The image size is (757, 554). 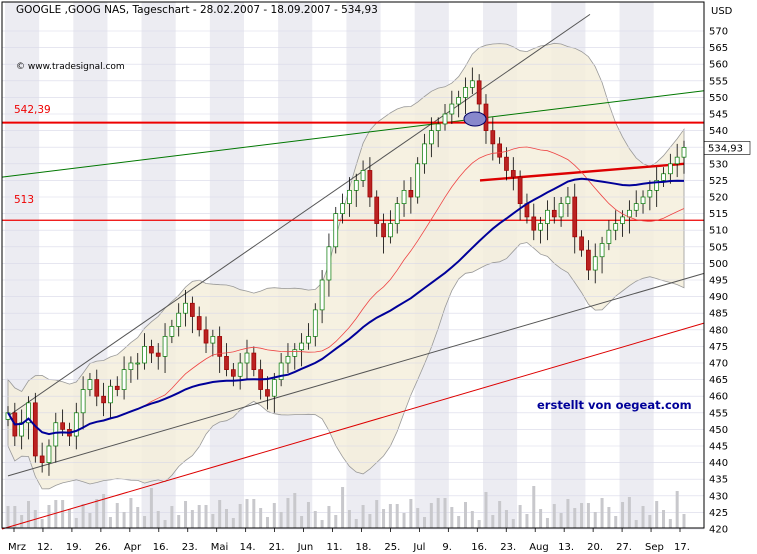 What do you see at coordinates (718, 496) in the screenshot?
I see `y-tick-label: 430` at bounding box center [718, 496].